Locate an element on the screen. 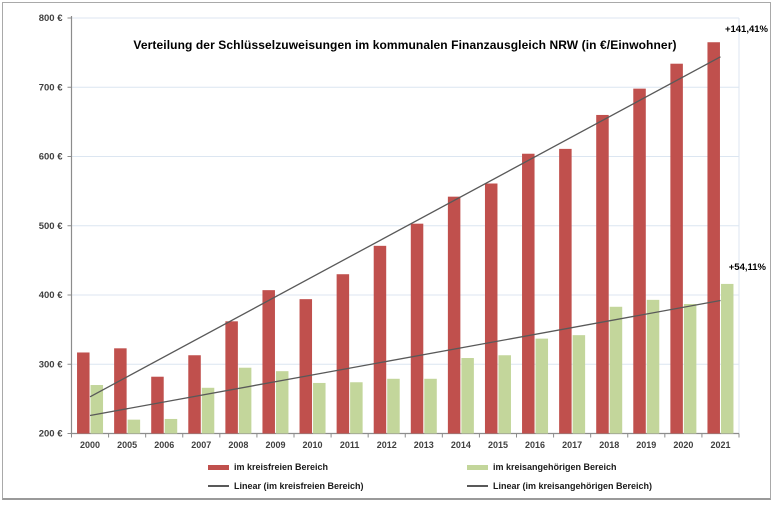  legend-item-linear-kreisfrei: Linear (im kreisfreien Bereich) is located at coordinates (286, 486).